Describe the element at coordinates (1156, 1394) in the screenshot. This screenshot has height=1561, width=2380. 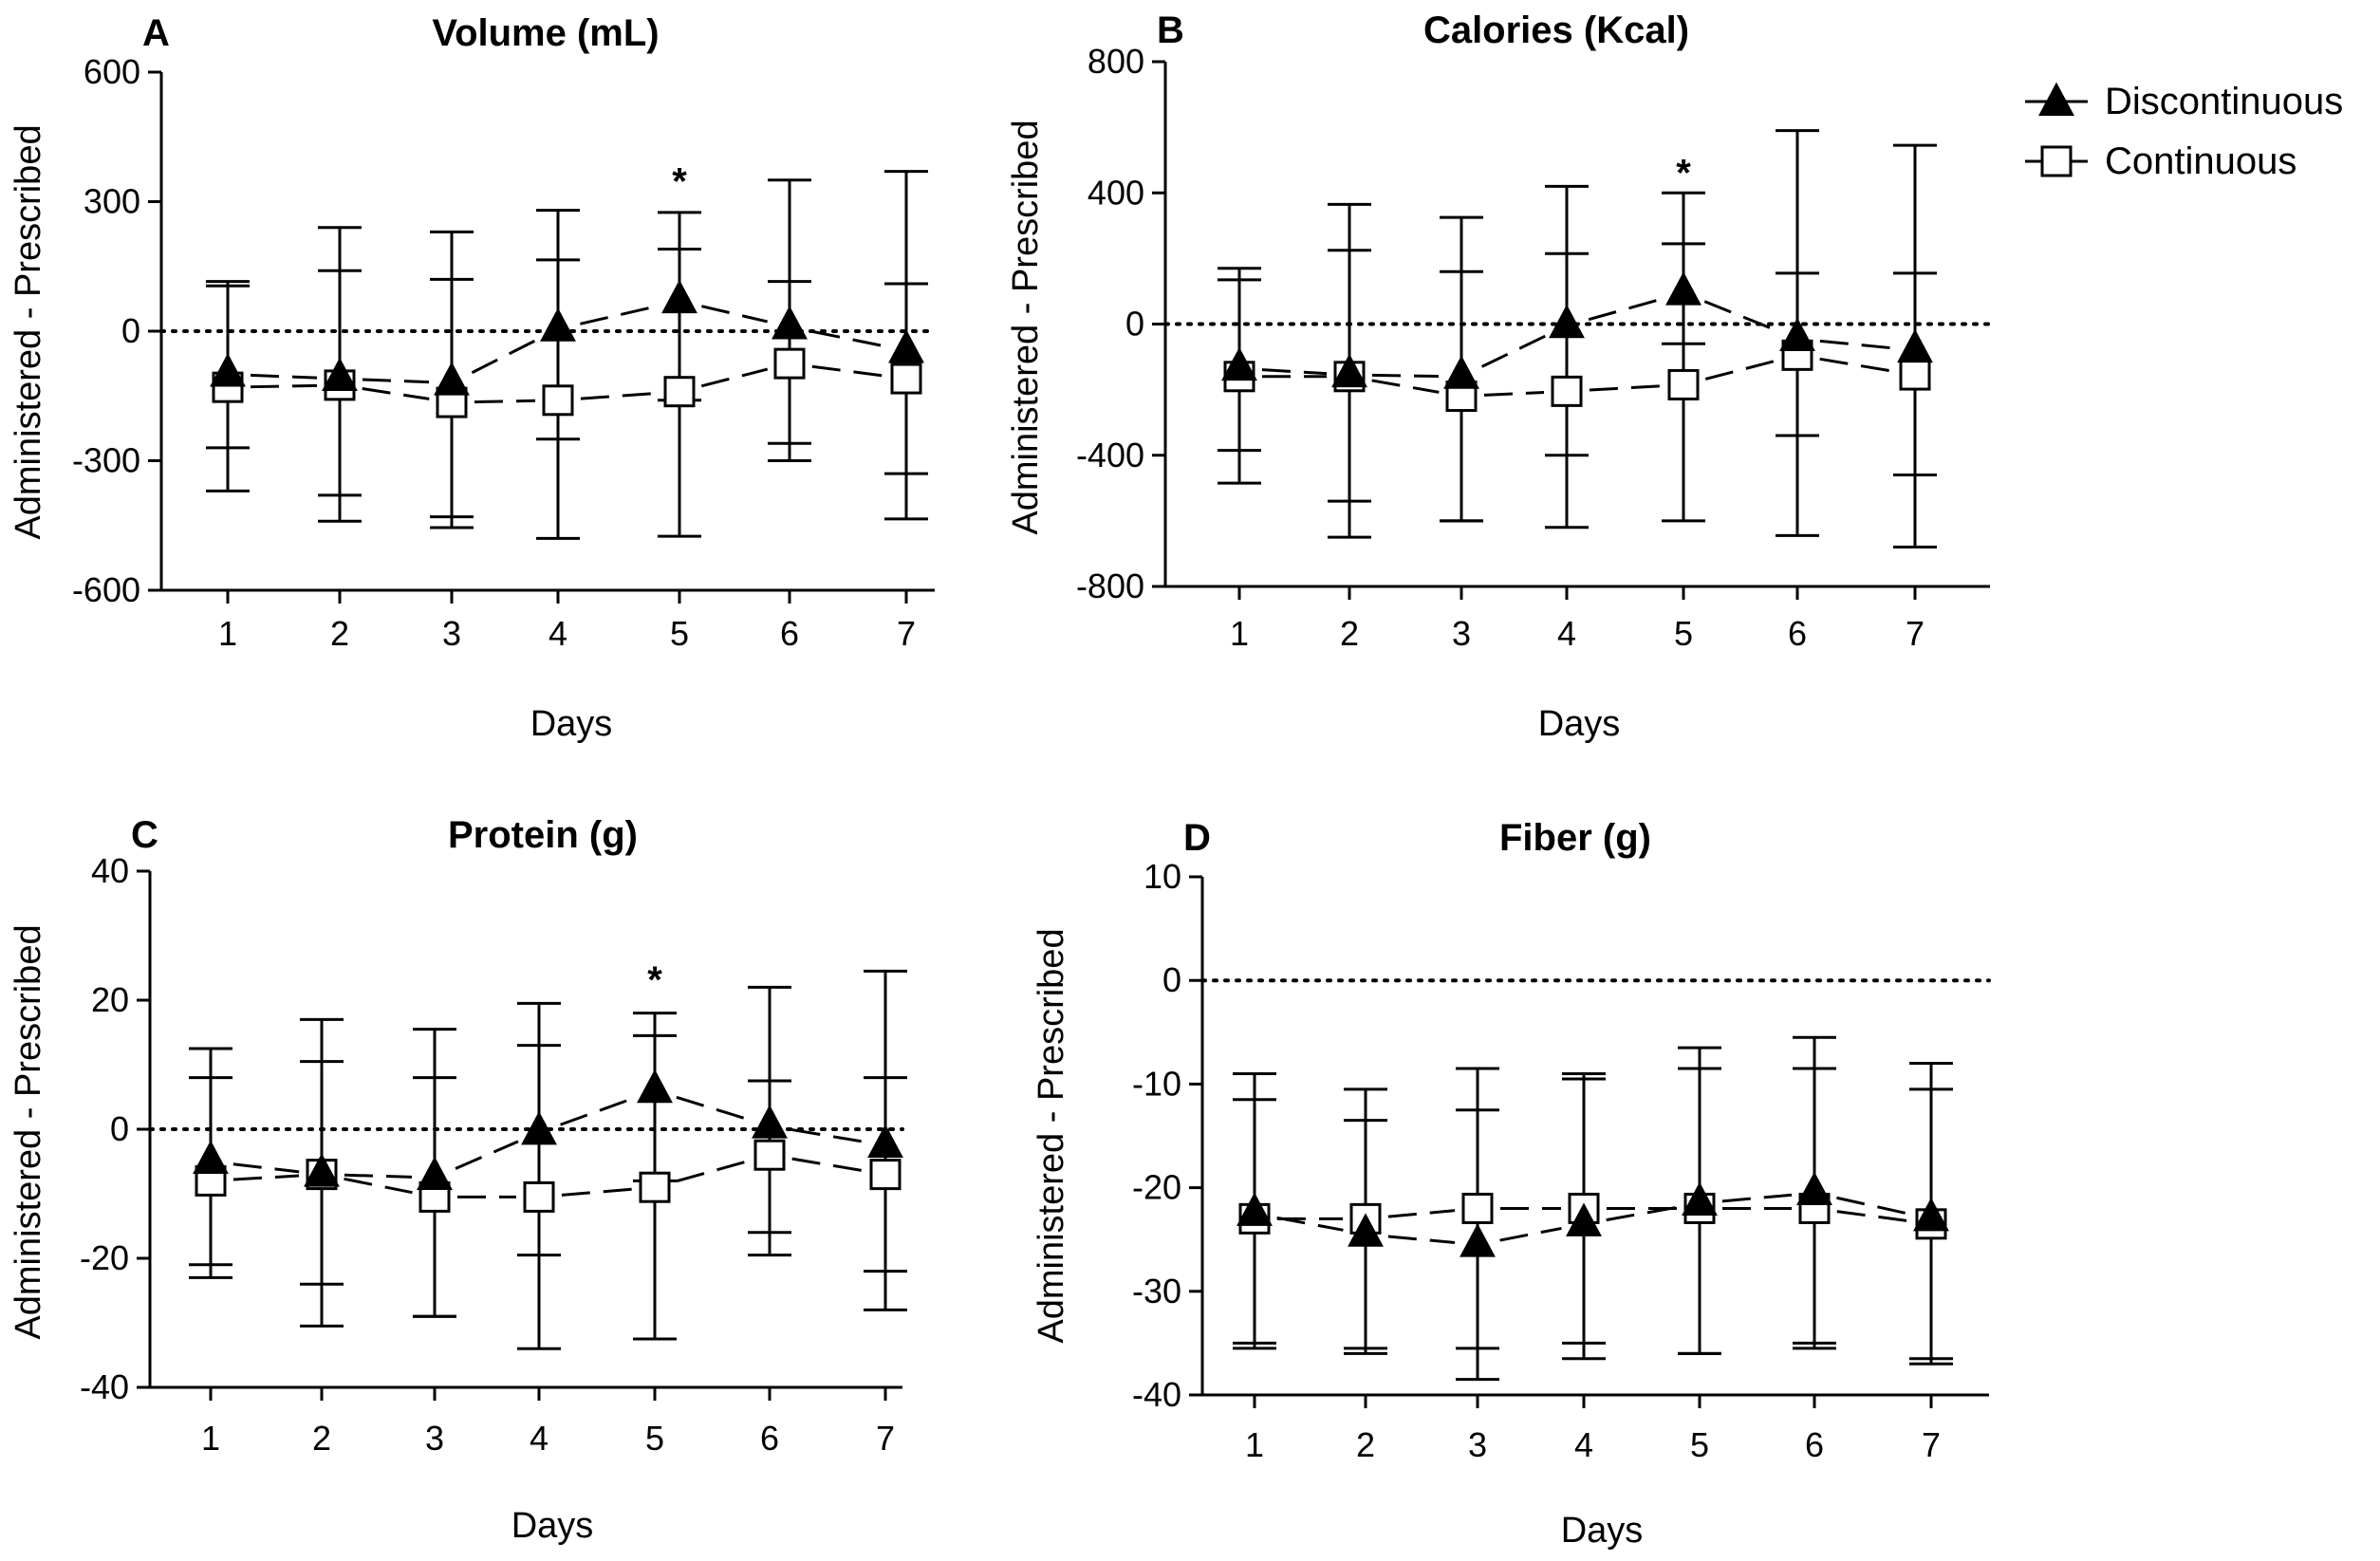
I see `y-tick-label: -40` at that location.